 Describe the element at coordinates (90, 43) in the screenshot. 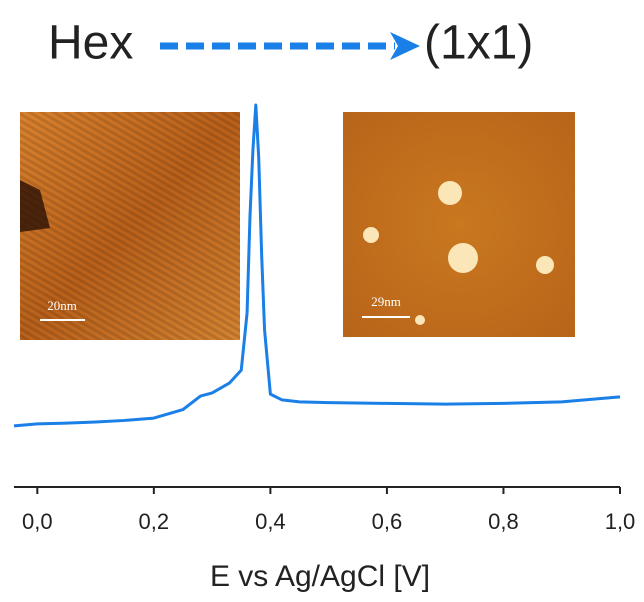

I see `title-from: Hex` at that location.